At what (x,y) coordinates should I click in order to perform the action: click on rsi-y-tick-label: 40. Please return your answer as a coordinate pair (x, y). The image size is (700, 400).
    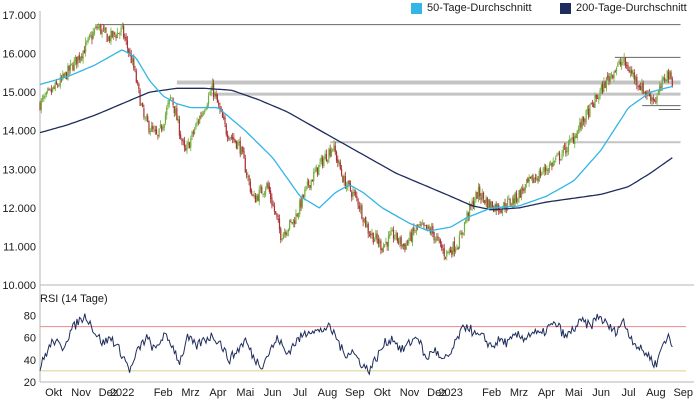
    Looking at the image, I should click on (30, 361).